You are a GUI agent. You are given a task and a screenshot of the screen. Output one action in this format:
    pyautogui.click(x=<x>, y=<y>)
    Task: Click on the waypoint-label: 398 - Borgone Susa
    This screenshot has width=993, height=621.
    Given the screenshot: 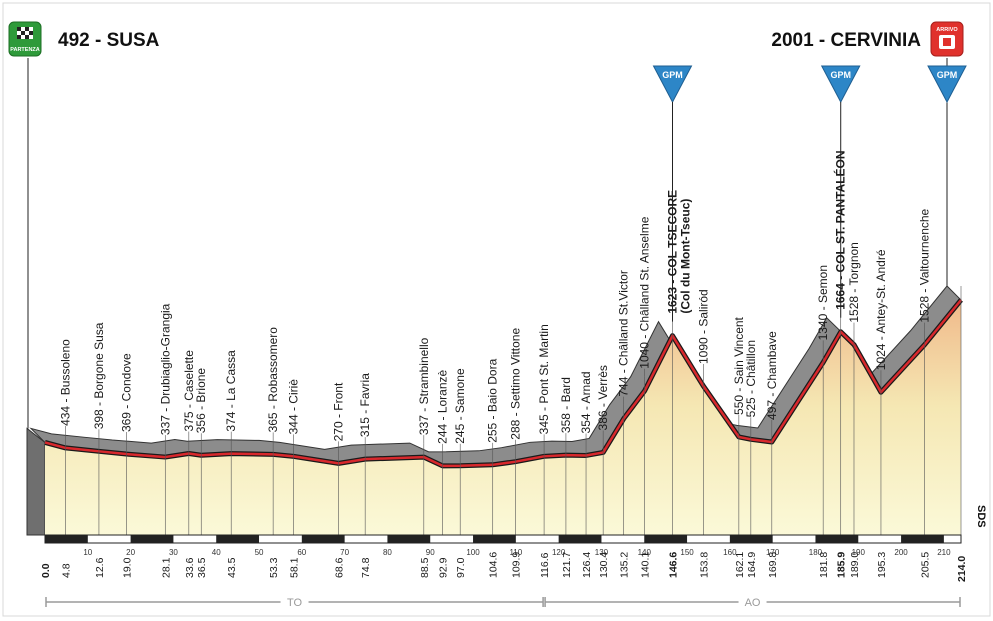 What is the action you would take?
    pyautogui.click(x=99, y=375)
    